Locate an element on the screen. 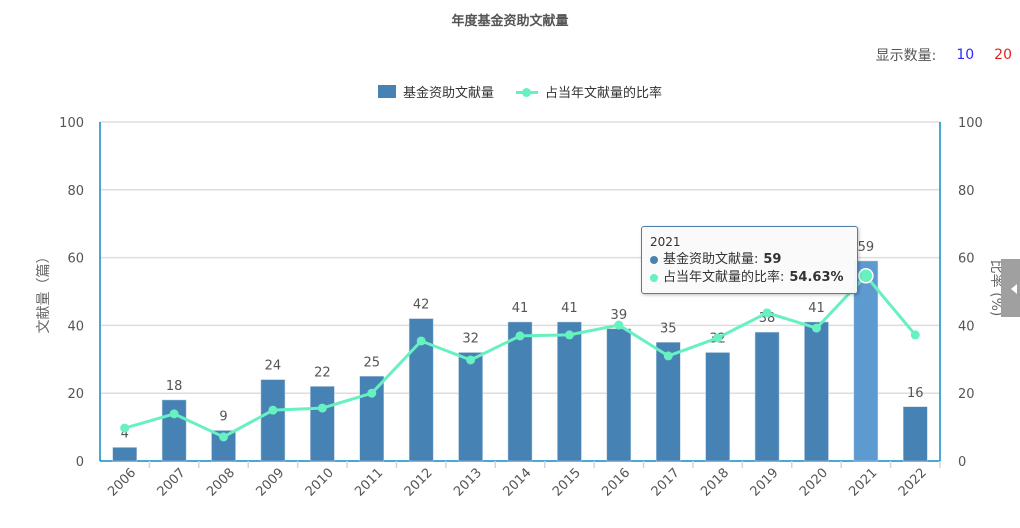 The width and height of the screenshot is (1020, 528). y-tick-label: 60 is located at coordinates (75, 259).